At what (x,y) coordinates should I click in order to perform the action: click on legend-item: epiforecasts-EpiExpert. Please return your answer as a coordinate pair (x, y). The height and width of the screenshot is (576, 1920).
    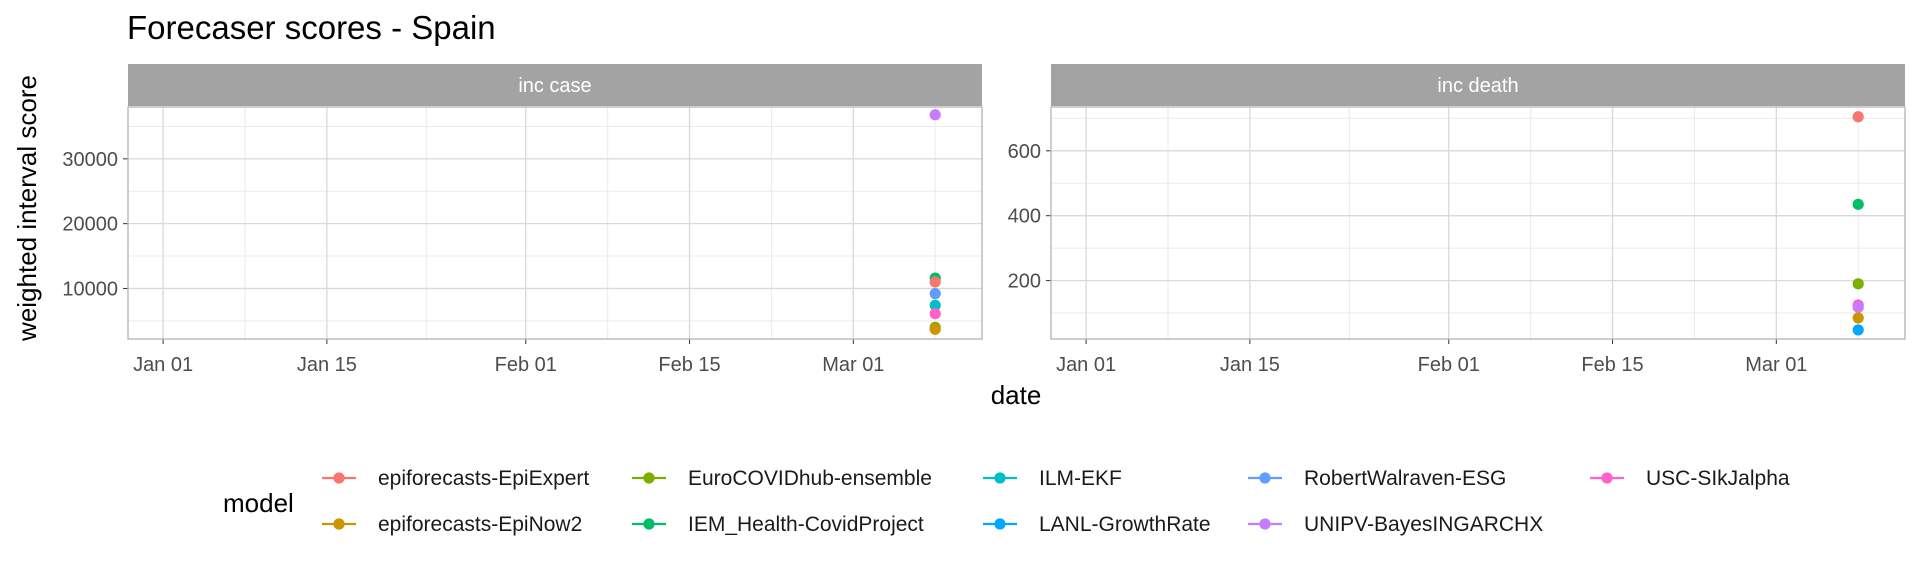
    Looking at the image, I should click on (455, 478).